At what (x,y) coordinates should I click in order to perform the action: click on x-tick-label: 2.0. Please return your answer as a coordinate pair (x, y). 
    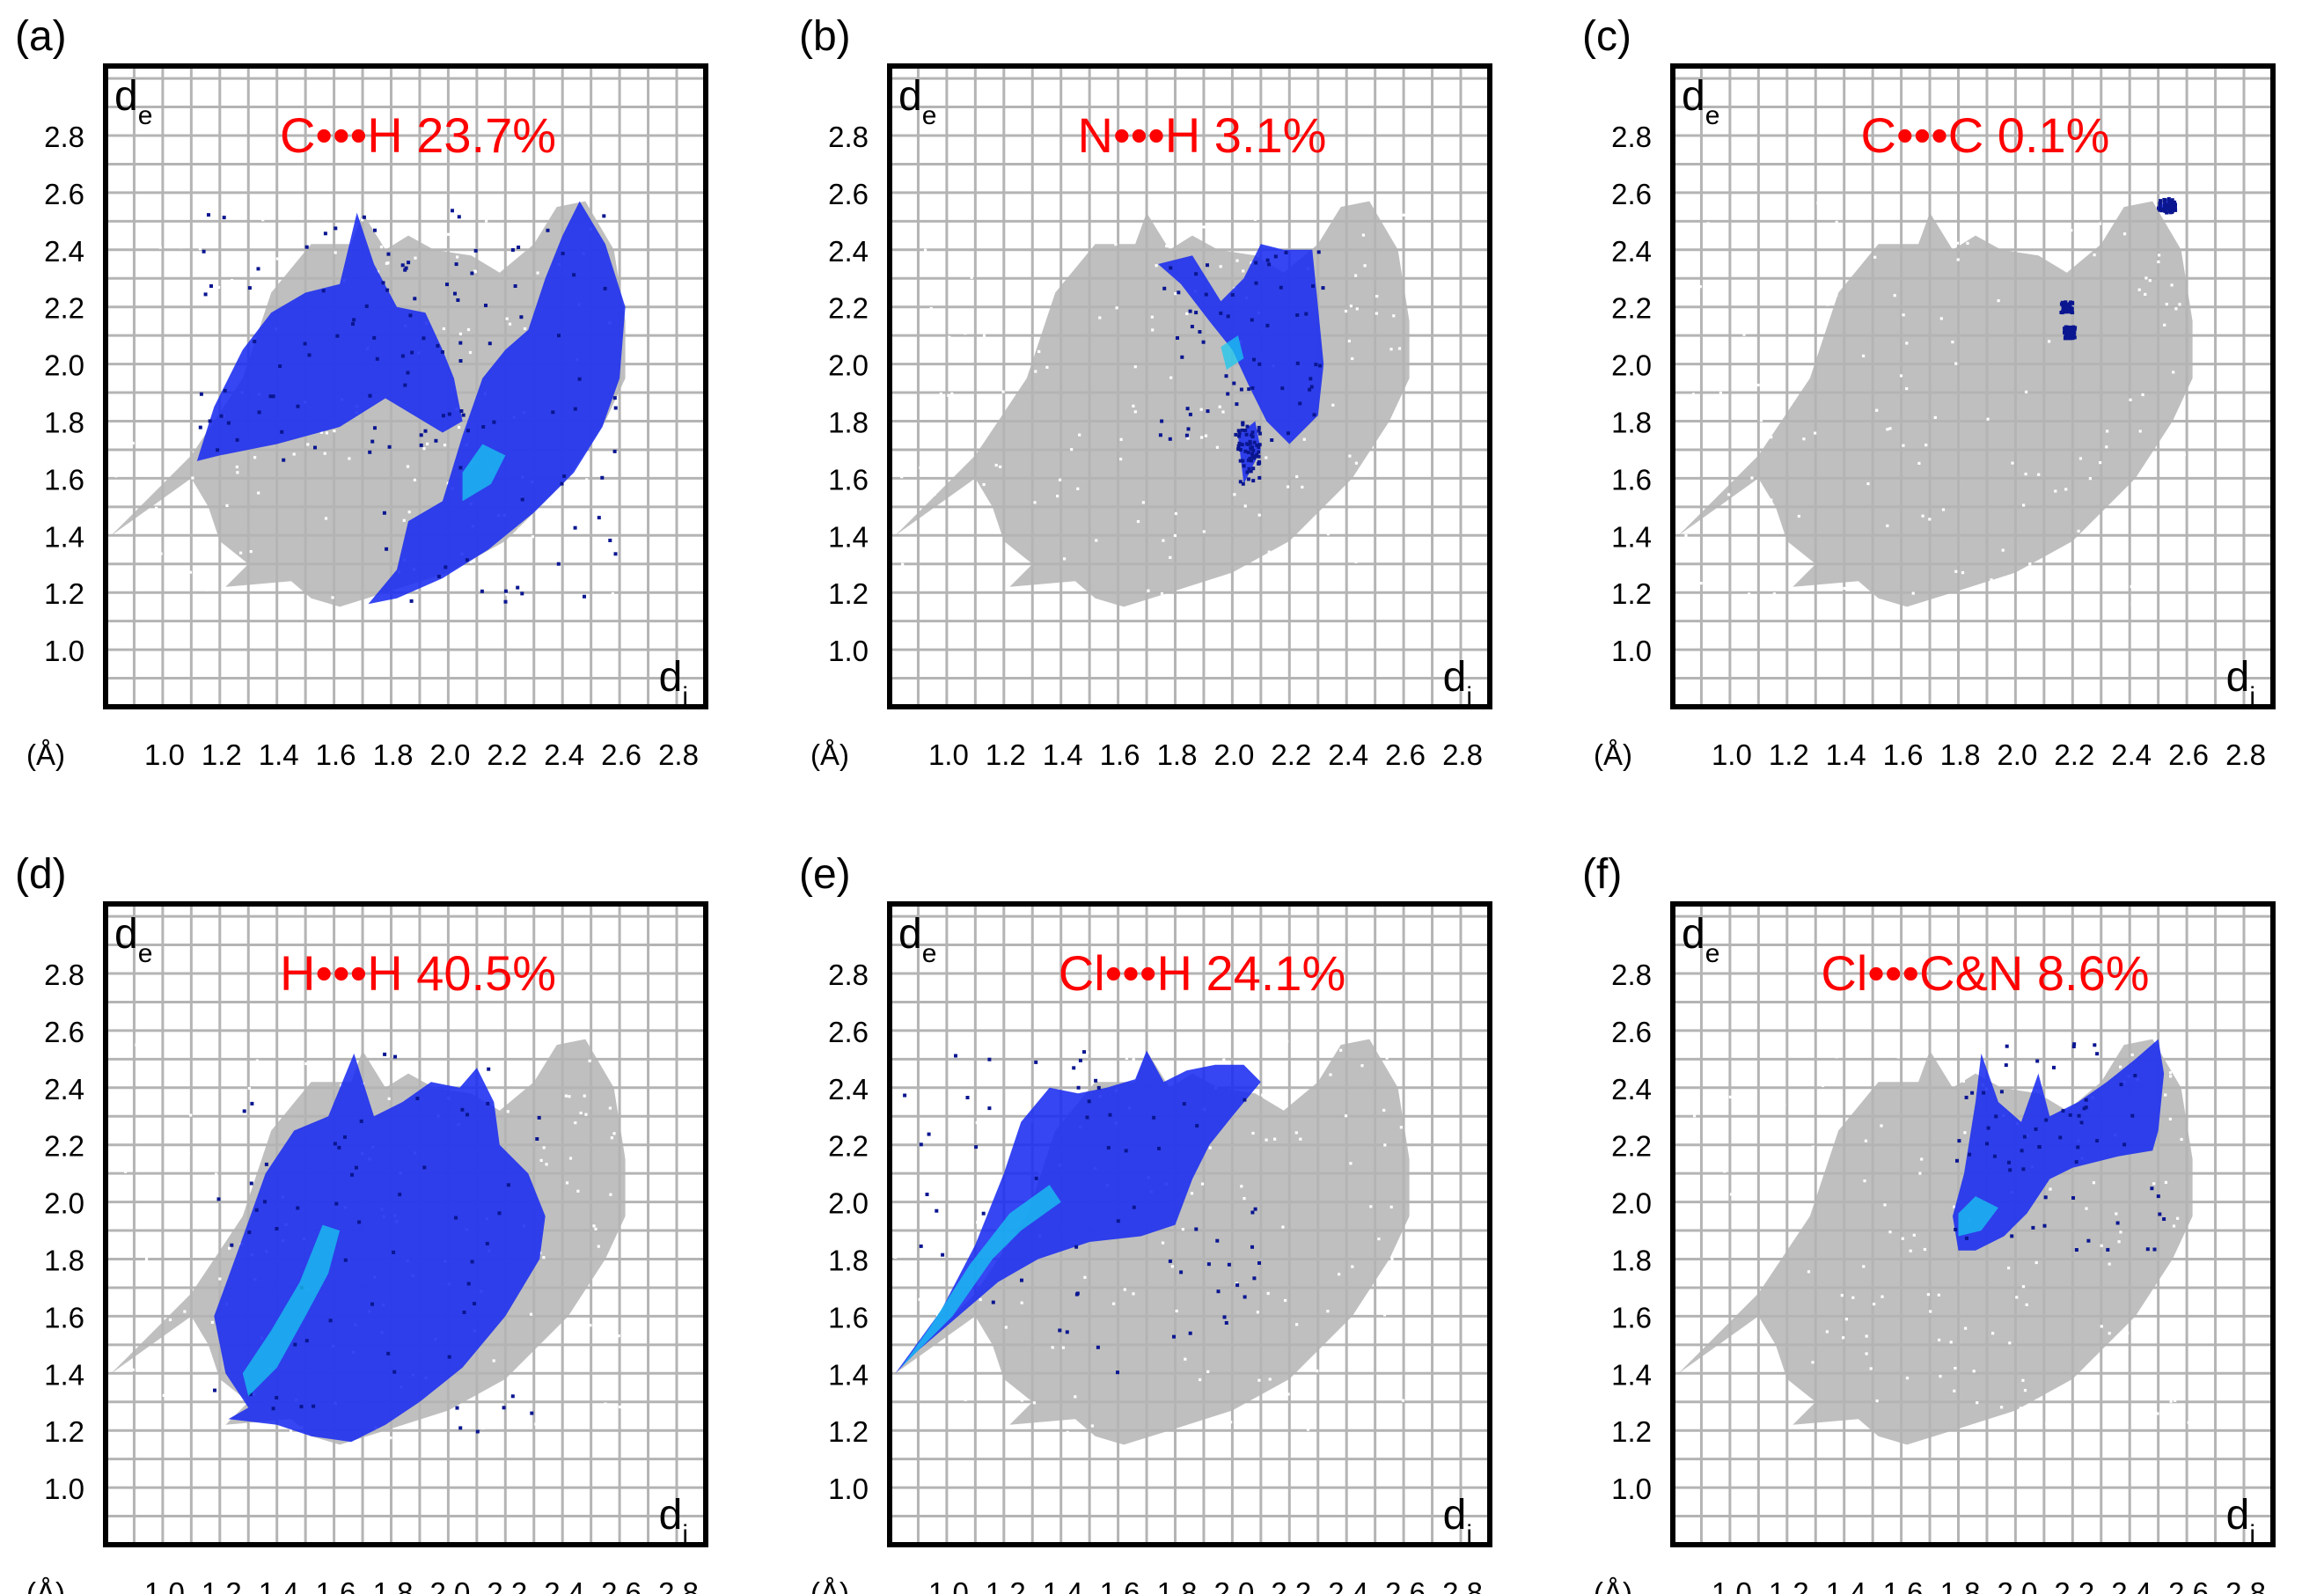
    Looking at the image, I should click on (449, 1585).